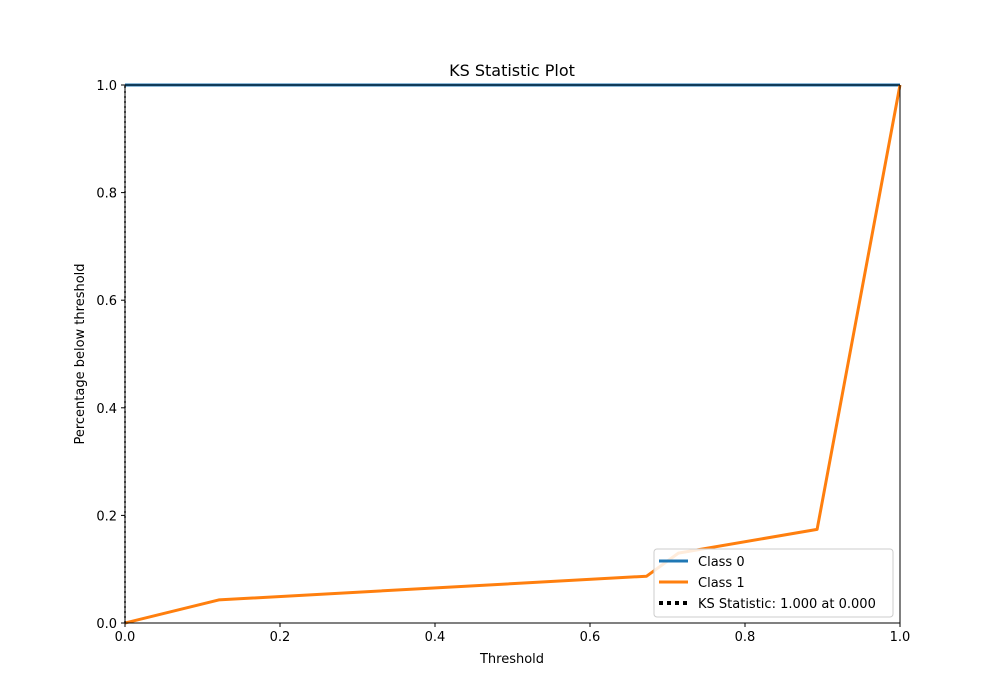  Describe the element at coordinates (721, 583) in the screenshot. I see `legend-label: Class 1` at that location.